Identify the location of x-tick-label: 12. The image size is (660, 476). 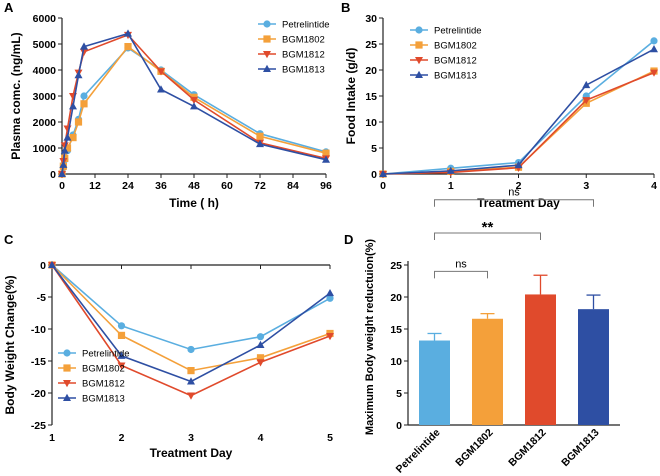
(95, 186).